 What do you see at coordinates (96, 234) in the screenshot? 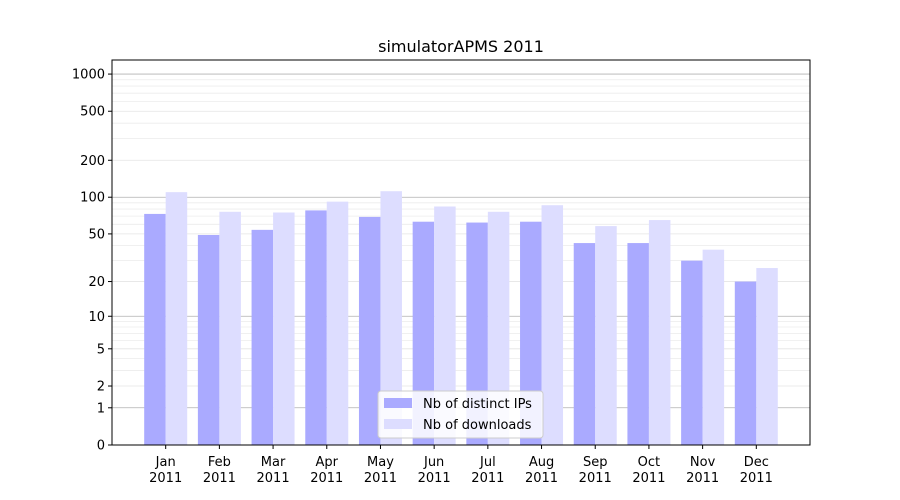
I see `y-tick-label: 50` at bounding box center [96, 234].